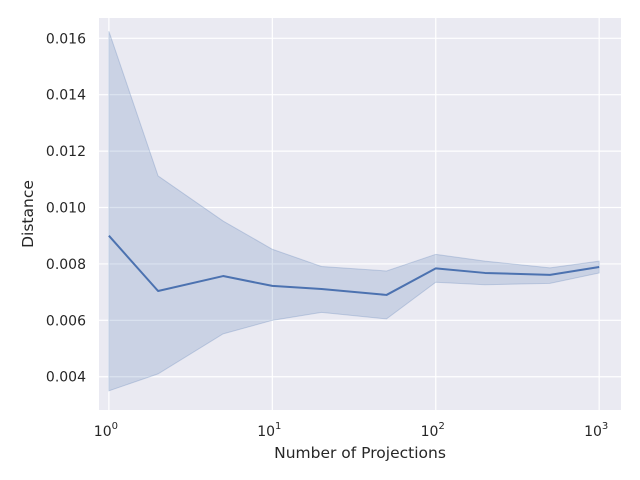 The height and width of the screenshot is (480, 640). I want to click on x-tick-label: 10¹, so click(269, 430).